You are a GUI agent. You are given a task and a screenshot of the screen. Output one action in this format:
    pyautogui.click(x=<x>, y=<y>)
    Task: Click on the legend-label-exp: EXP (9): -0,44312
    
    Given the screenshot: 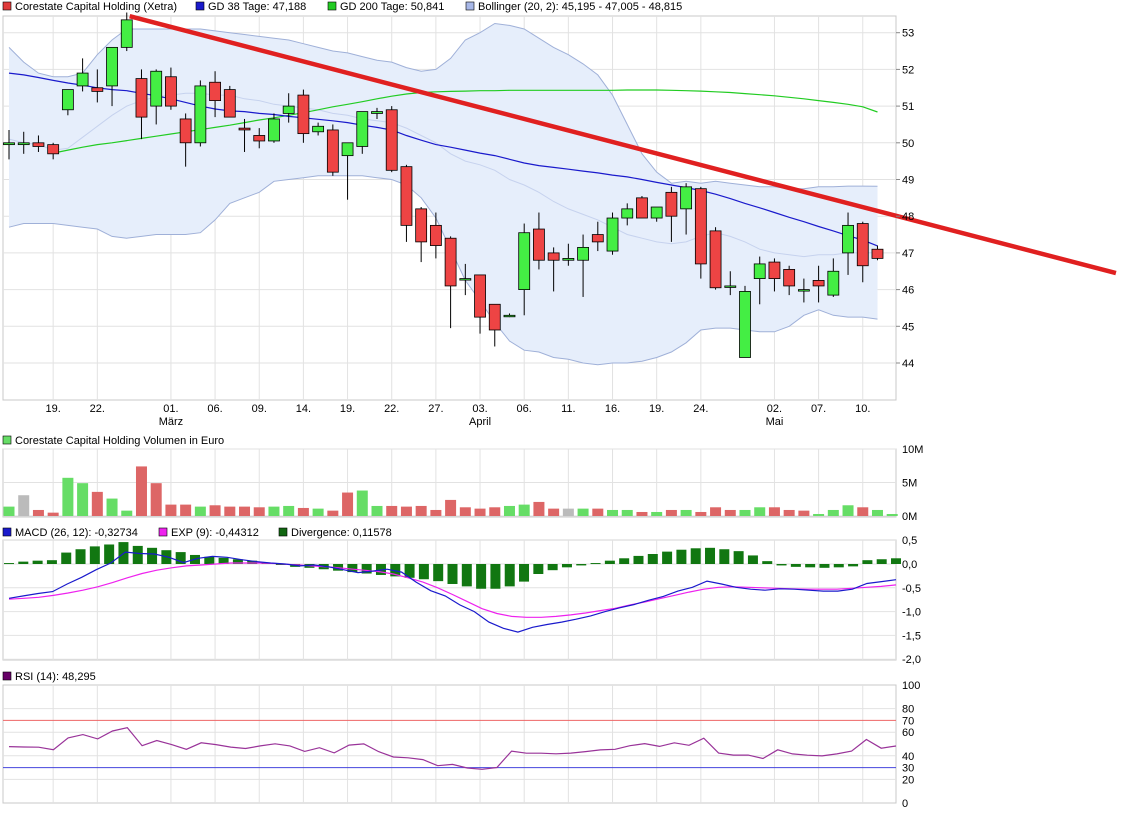 What is the action you would take?
    pyautogui.click(x=215, y=533)
    